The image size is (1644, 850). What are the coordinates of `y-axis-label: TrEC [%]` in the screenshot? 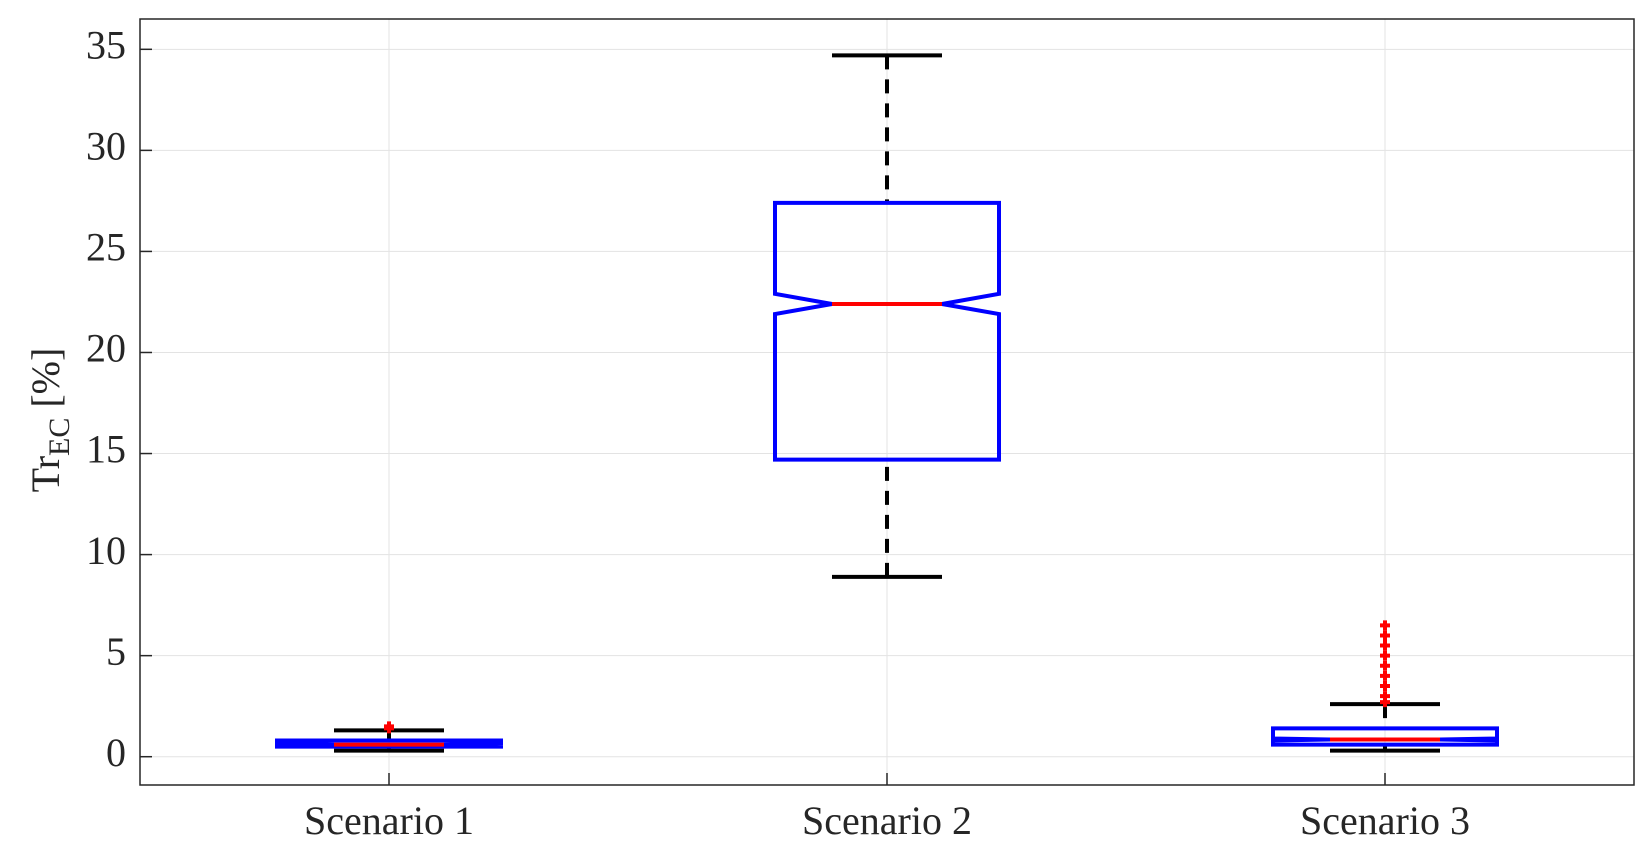 It's located at (49, 420).